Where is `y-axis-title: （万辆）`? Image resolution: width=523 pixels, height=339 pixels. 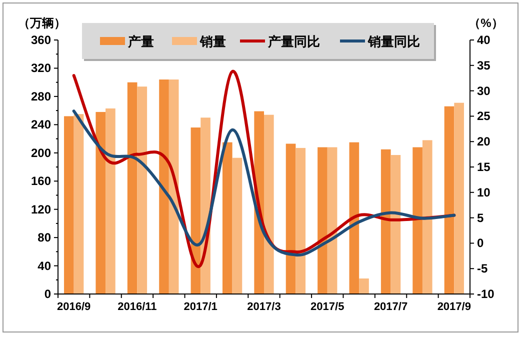 y-axis-title: （万辆） is located at coordinates (42, 23).